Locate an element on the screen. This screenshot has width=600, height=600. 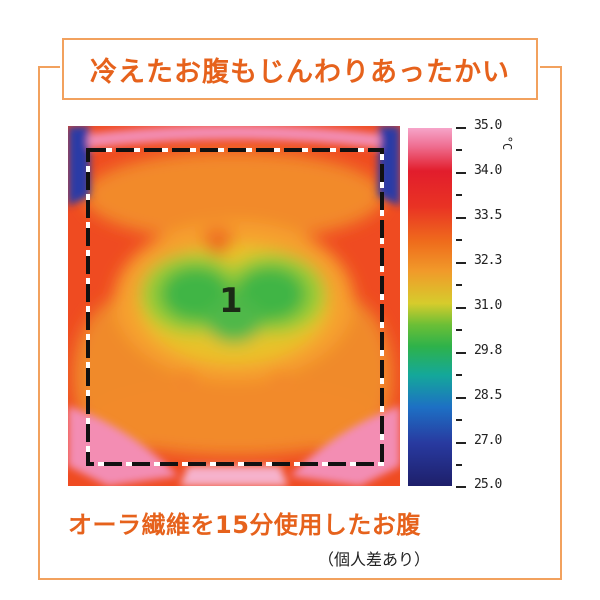
scale-label: 31.0 is located at coordinates (488, 305).